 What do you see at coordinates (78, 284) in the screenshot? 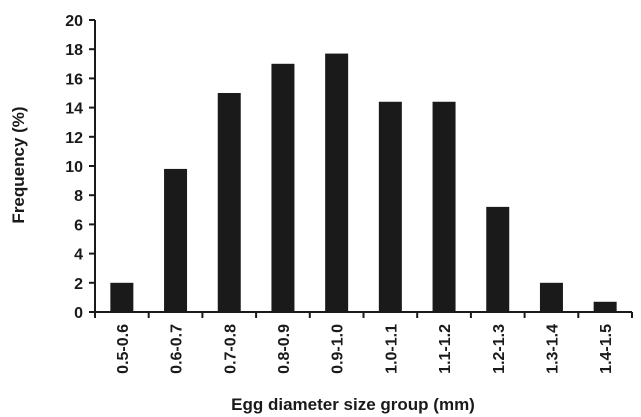
I see `y-tick-label: 2` at bounding box center [78, 284].